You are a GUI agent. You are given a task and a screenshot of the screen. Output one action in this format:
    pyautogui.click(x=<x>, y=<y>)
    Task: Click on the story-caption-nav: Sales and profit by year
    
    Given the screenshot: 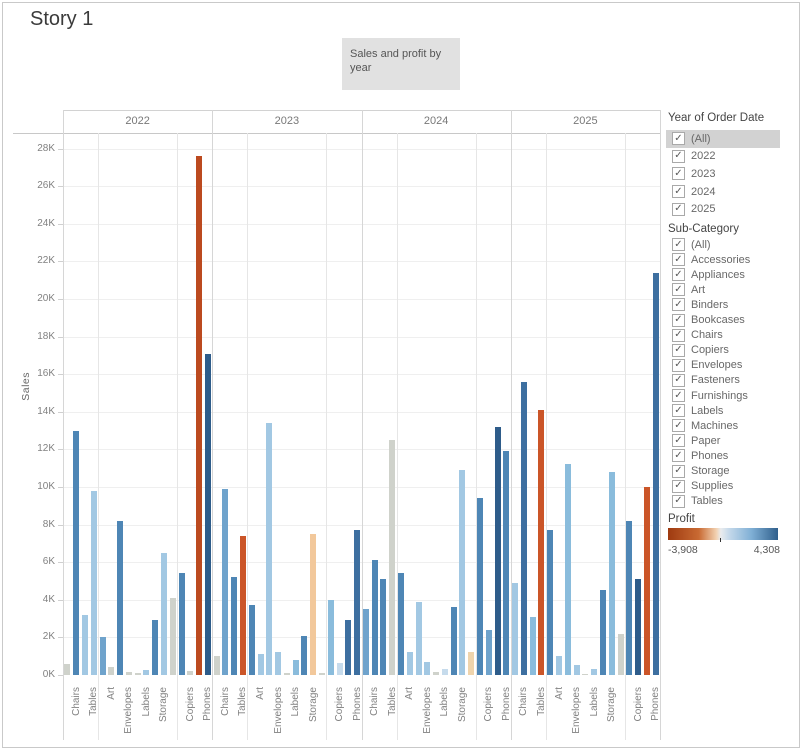 What is the action you would take?
    pyautogui.click(x=401, y=64)
    